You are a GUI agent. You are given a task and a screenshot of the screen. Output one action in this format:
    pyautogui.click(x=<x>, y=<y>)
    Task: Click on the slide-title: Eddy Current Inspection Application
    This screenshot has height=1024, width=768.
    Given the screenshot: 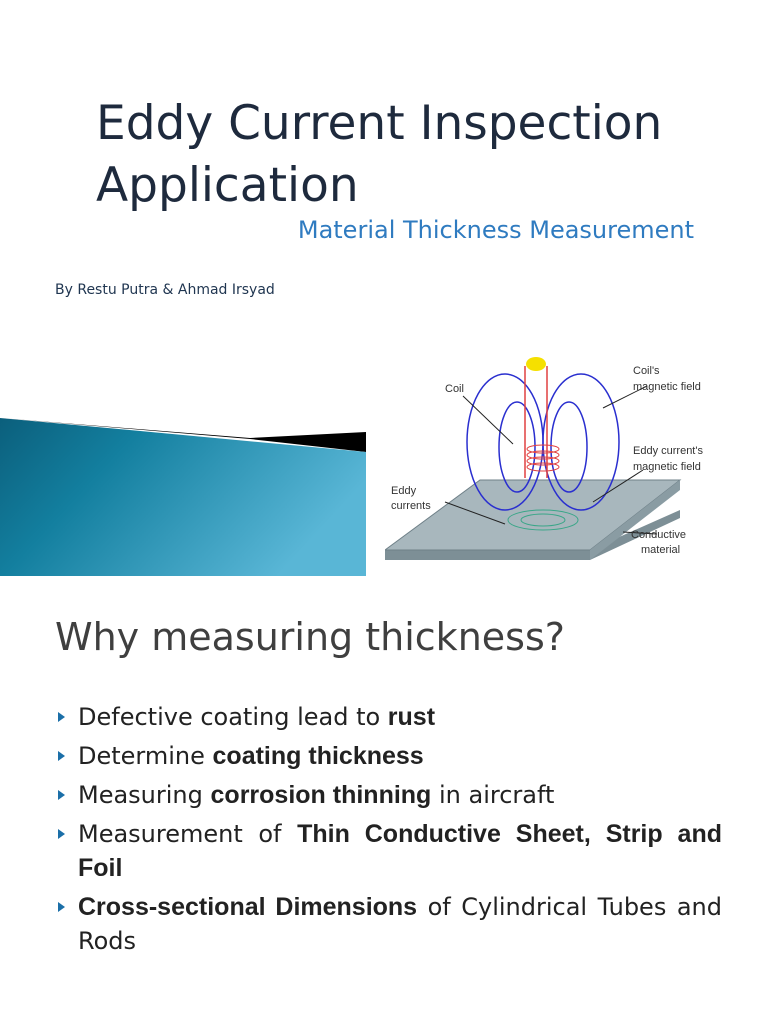 What is the action you would take?
    pyautogui.click(x=379, y=155)
    